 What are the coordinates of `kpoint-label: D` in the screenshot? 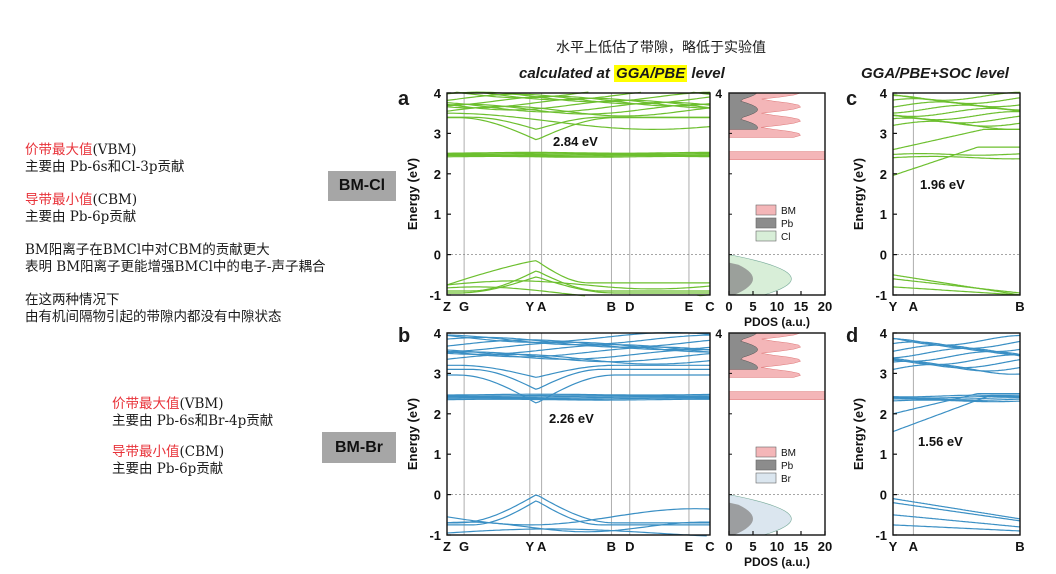 It's located at (629, 546).